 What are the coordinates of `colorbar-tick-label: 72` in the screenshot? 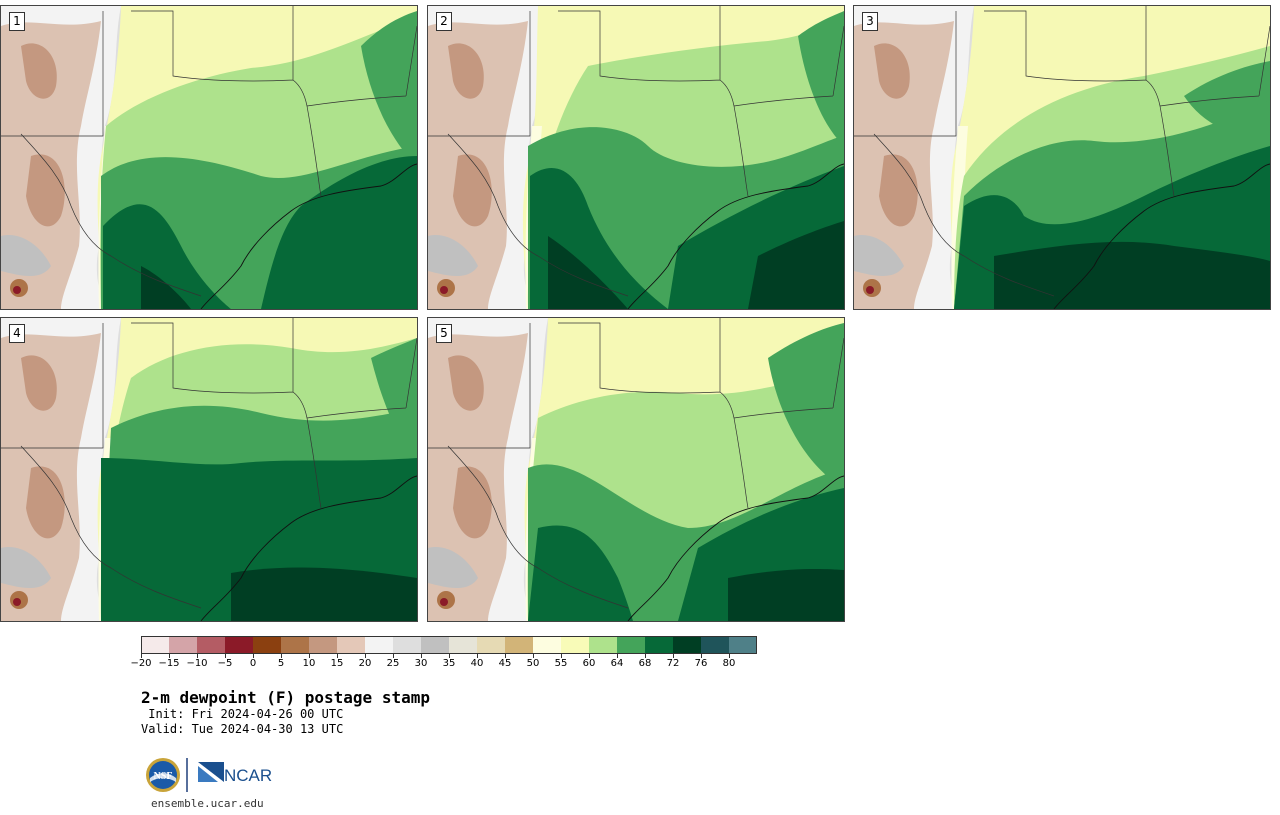 It's located at (673, 663).